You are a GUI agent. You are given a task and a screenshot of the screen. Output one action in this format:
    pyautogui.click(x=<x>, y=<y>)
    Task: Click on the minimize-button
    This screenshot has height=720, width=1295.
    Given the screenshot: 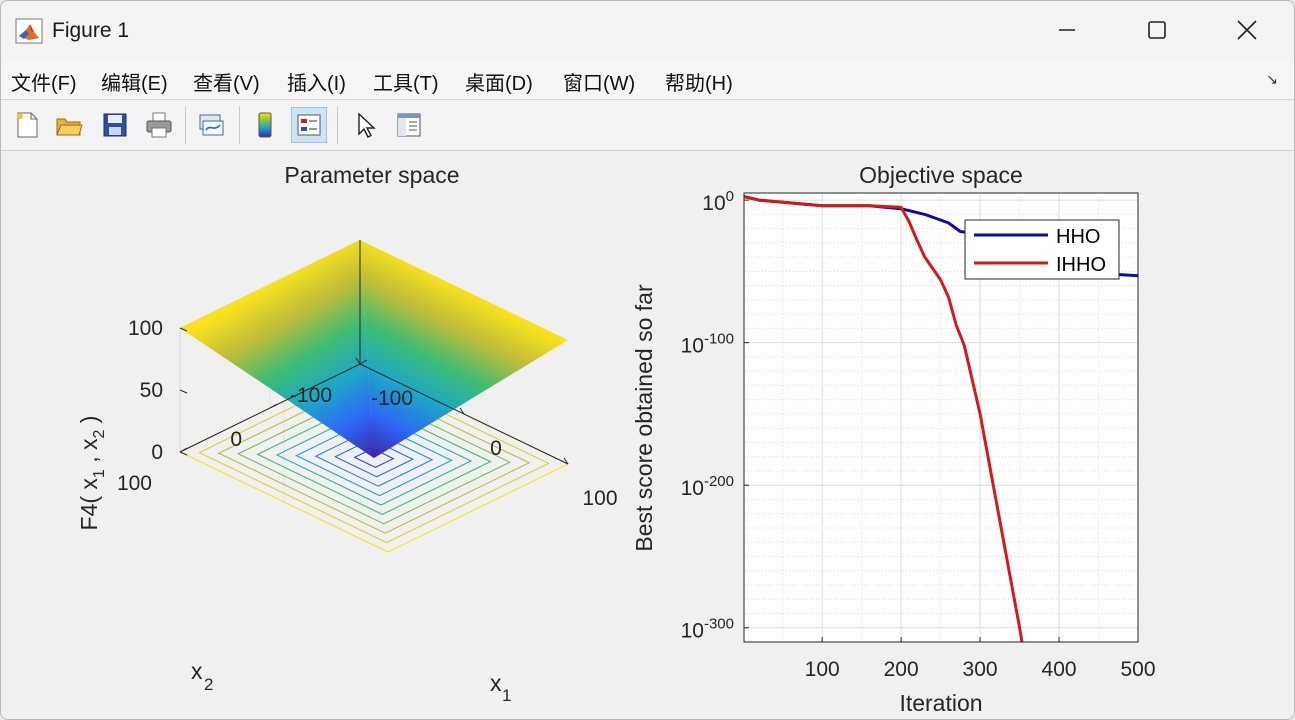 What is the action you would take?
    pyautogui.click(x=1067, y=30)
    